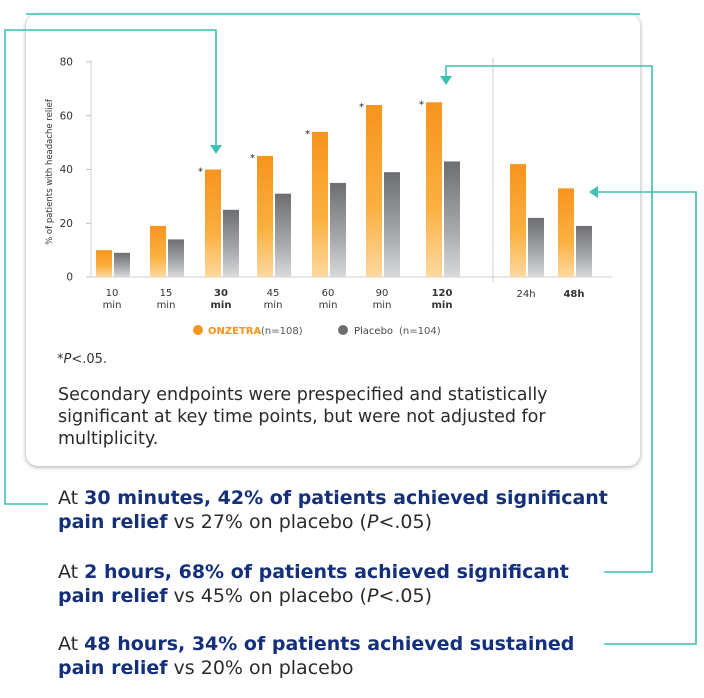 The height and width of the screenshot is (698, 704). Describe the element at coordinates (525, 294) in the screenshot. I see `x-tick-label: 24h` at that location.